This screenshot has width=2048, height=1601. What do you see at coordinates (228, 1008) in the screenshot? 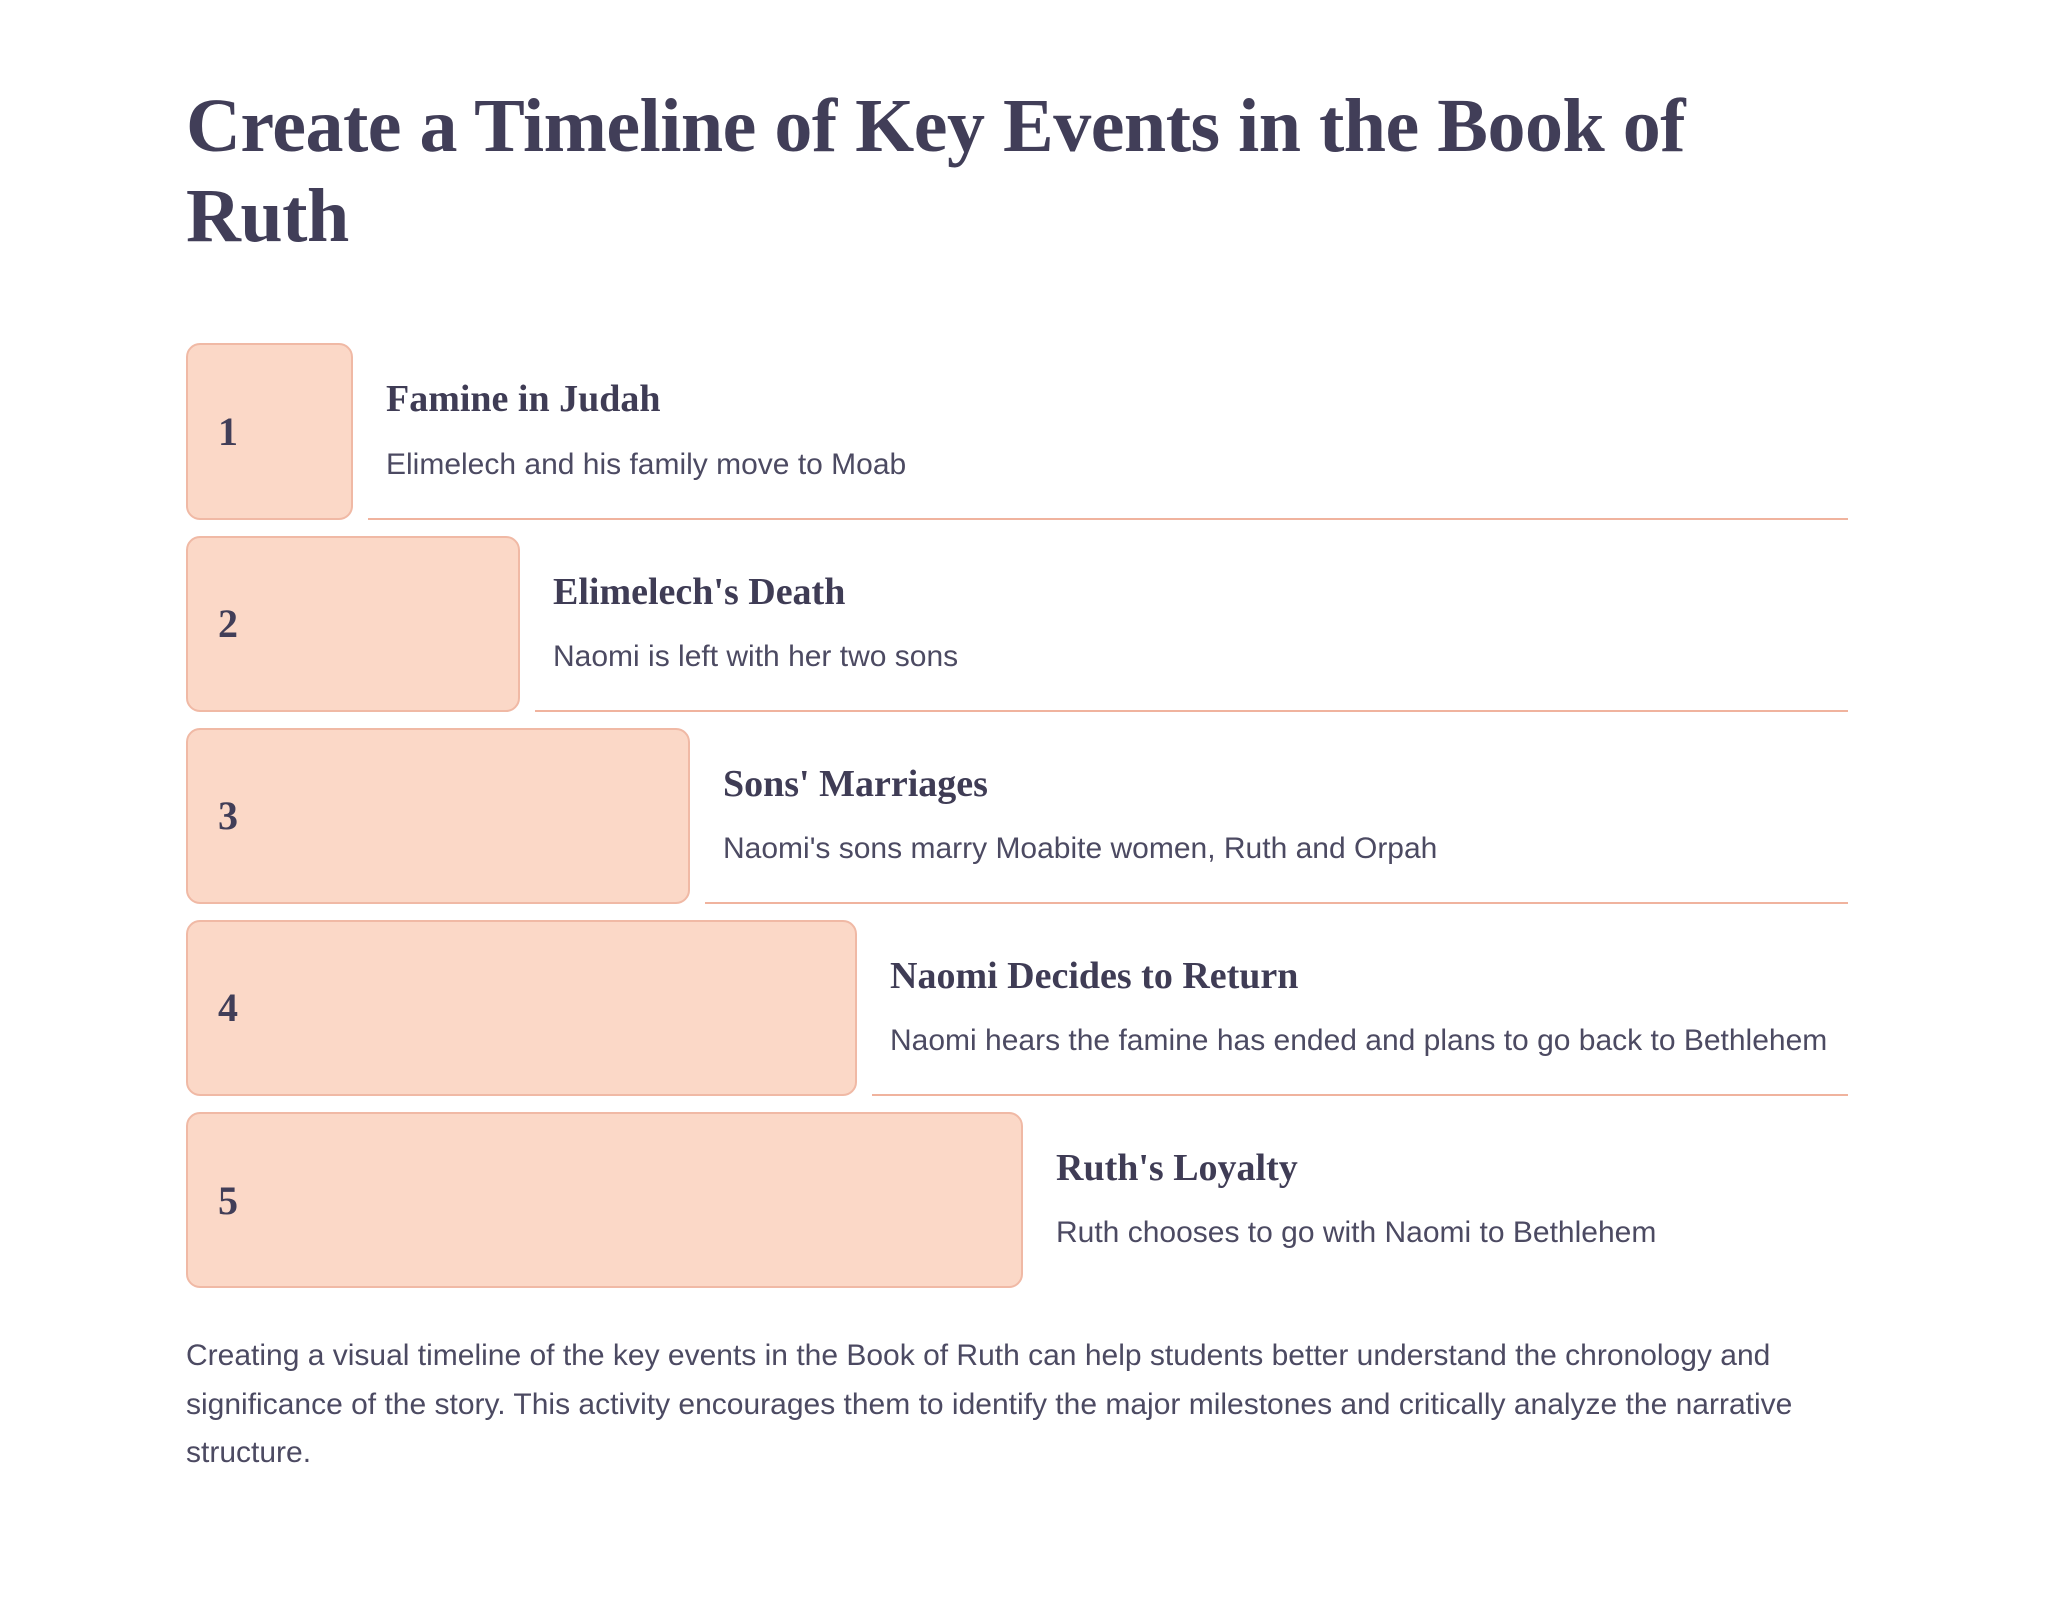
I see `step-number: 4` at bounding box center [228, 1008].